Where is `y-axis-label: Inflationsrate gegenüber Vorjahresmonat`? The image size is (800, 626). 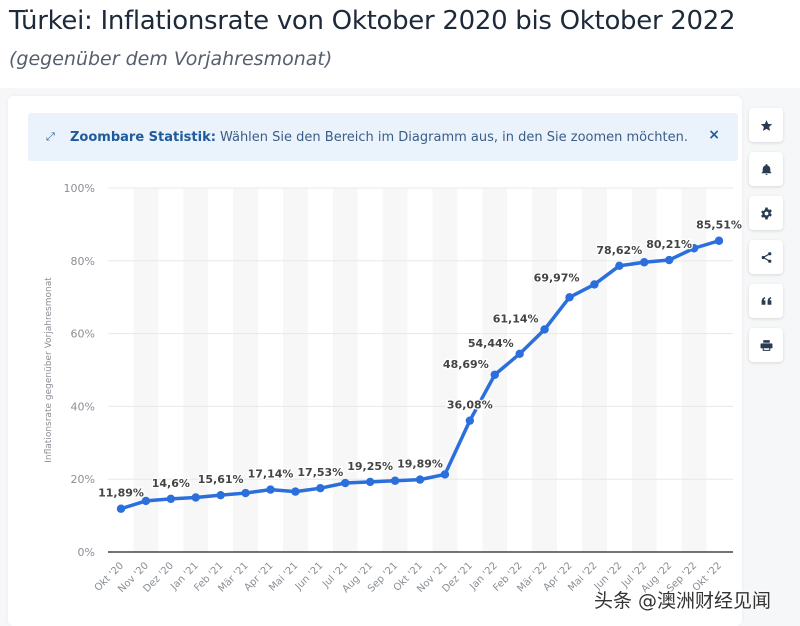 y-axis-label: Inflationsrate gegenüber Vorjahresmonat is located at coordinates (49, 370).